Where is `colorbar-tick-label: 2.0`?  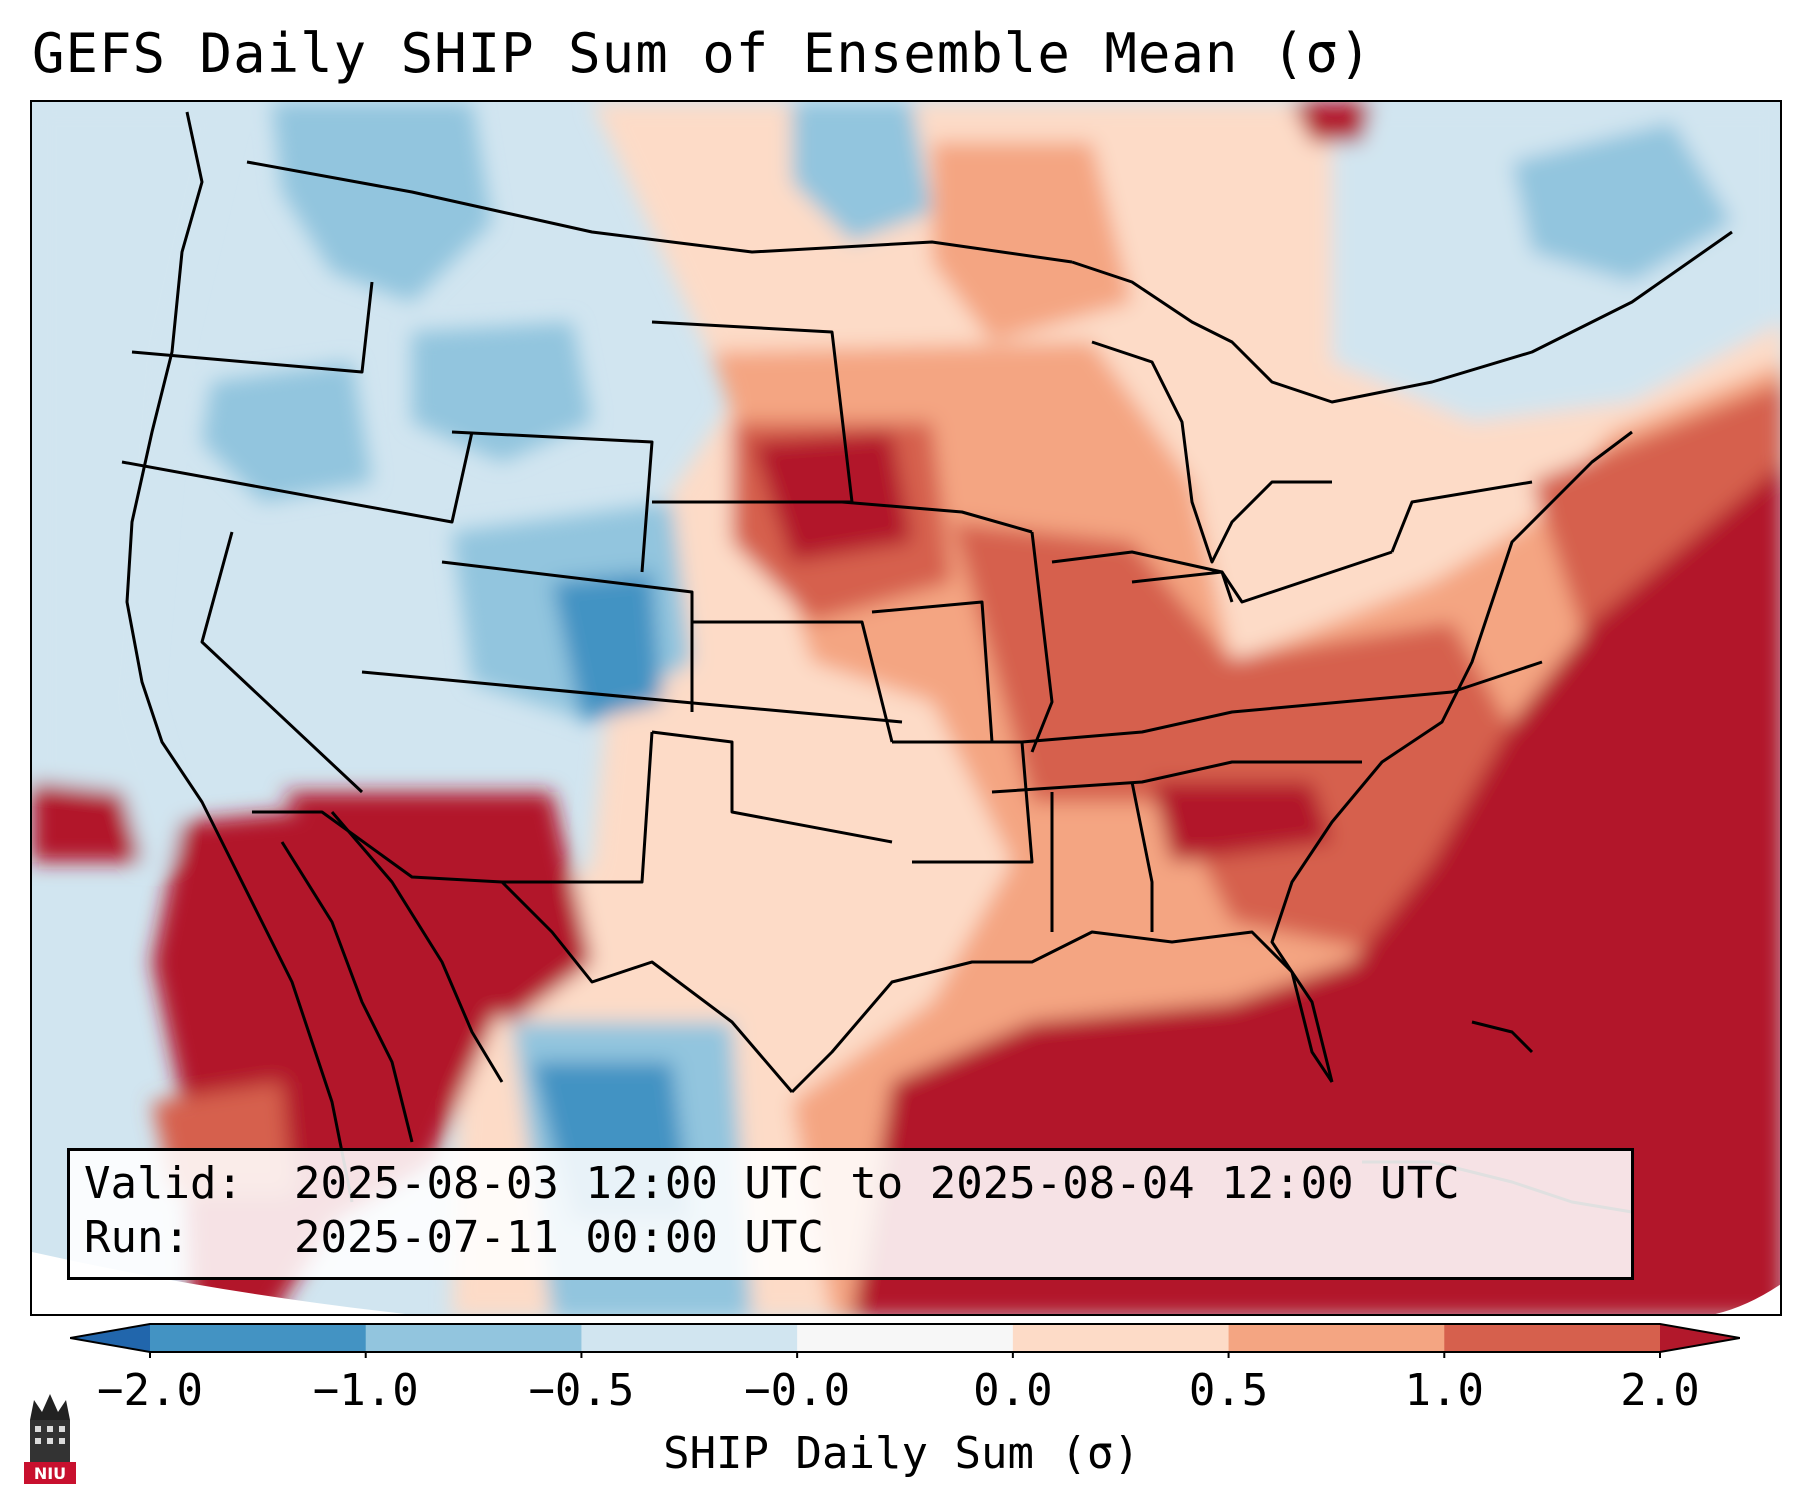
colorbar-tick-label: 2.0 is located at coordinates (1660, 1390).